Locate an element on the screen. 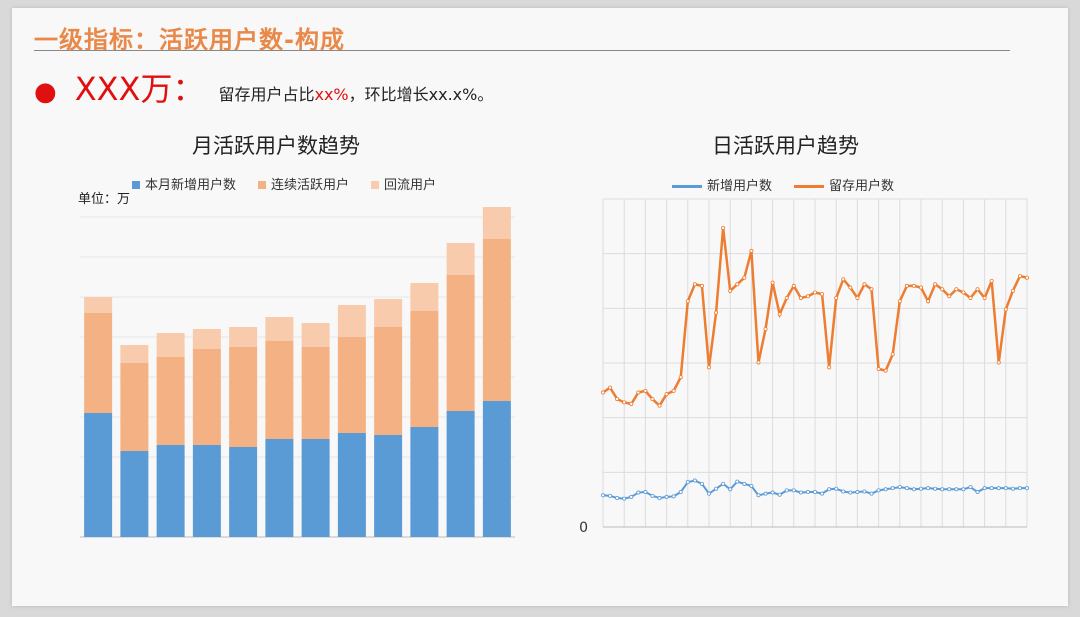 Image resolution: width=1080 pixels, height=617 pixels. page-title: 一级指标：活跃用户数-构成 is located at coordinates (189, 40).